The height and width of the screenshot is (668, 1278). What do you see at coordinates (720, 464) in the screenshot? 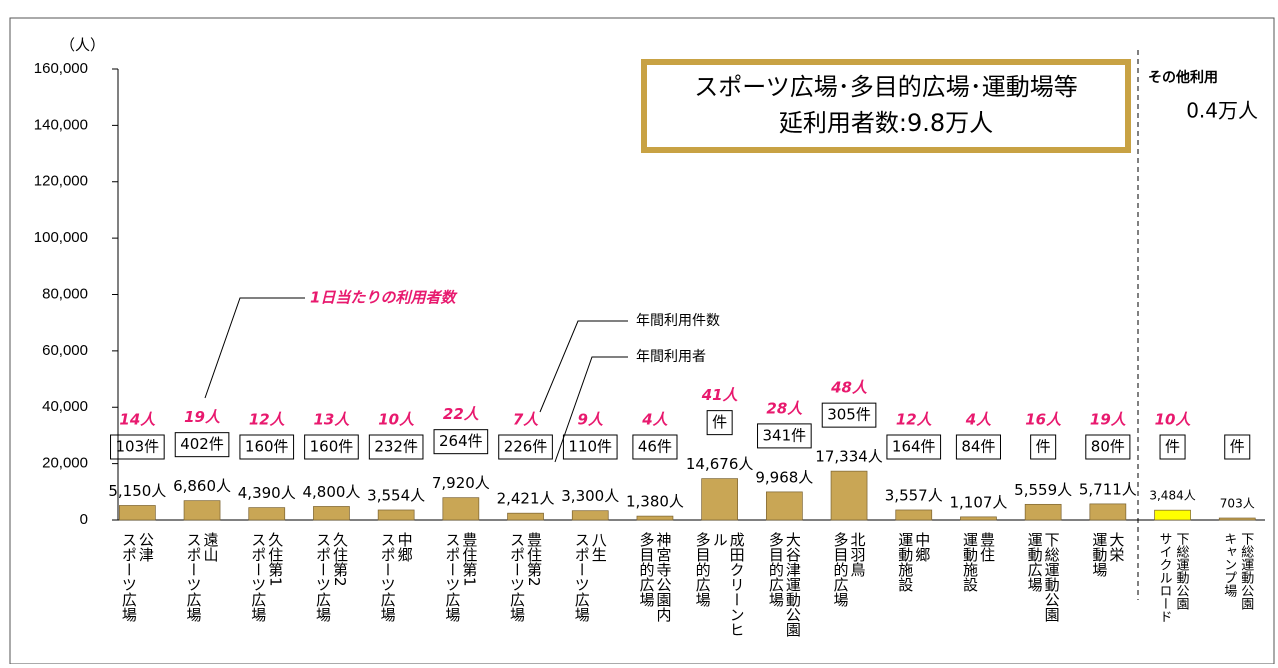
I see `value-label: 14,676人` at bounding box center [720, 464].